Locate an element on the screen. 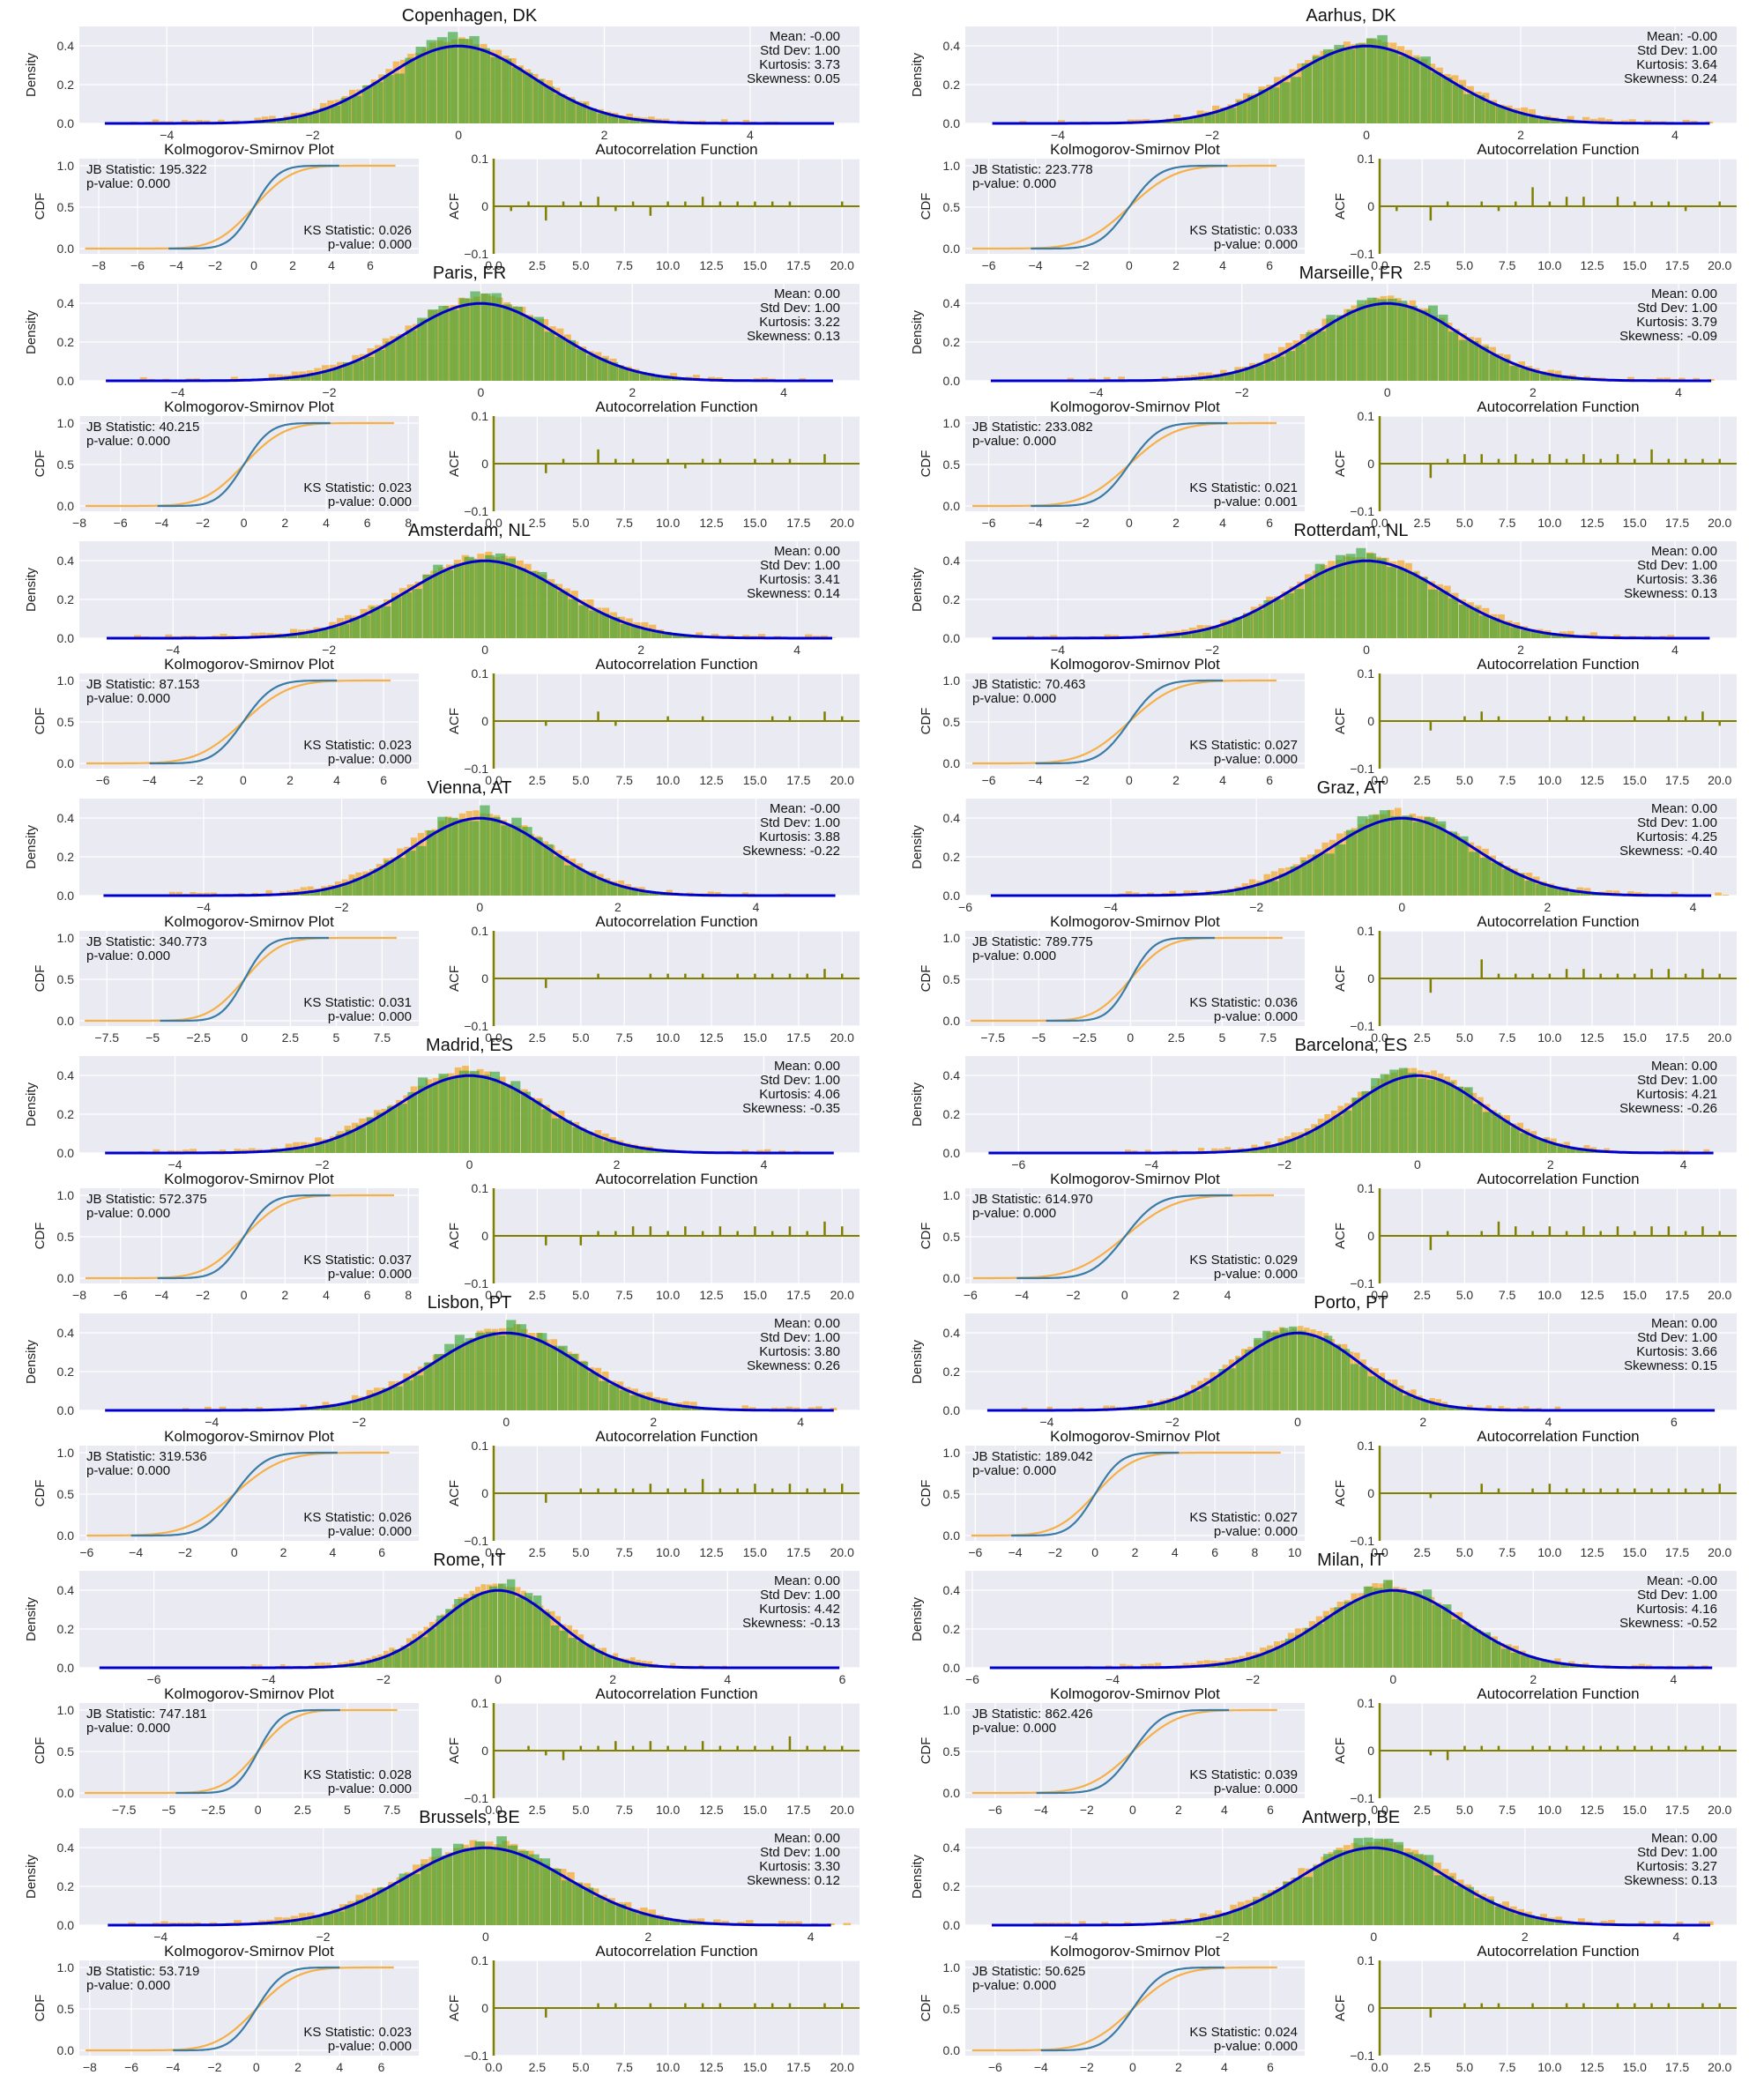 This screenshot has width=1764, height=2090. density-axis-label: Density is located at coordinates (918, 1618).